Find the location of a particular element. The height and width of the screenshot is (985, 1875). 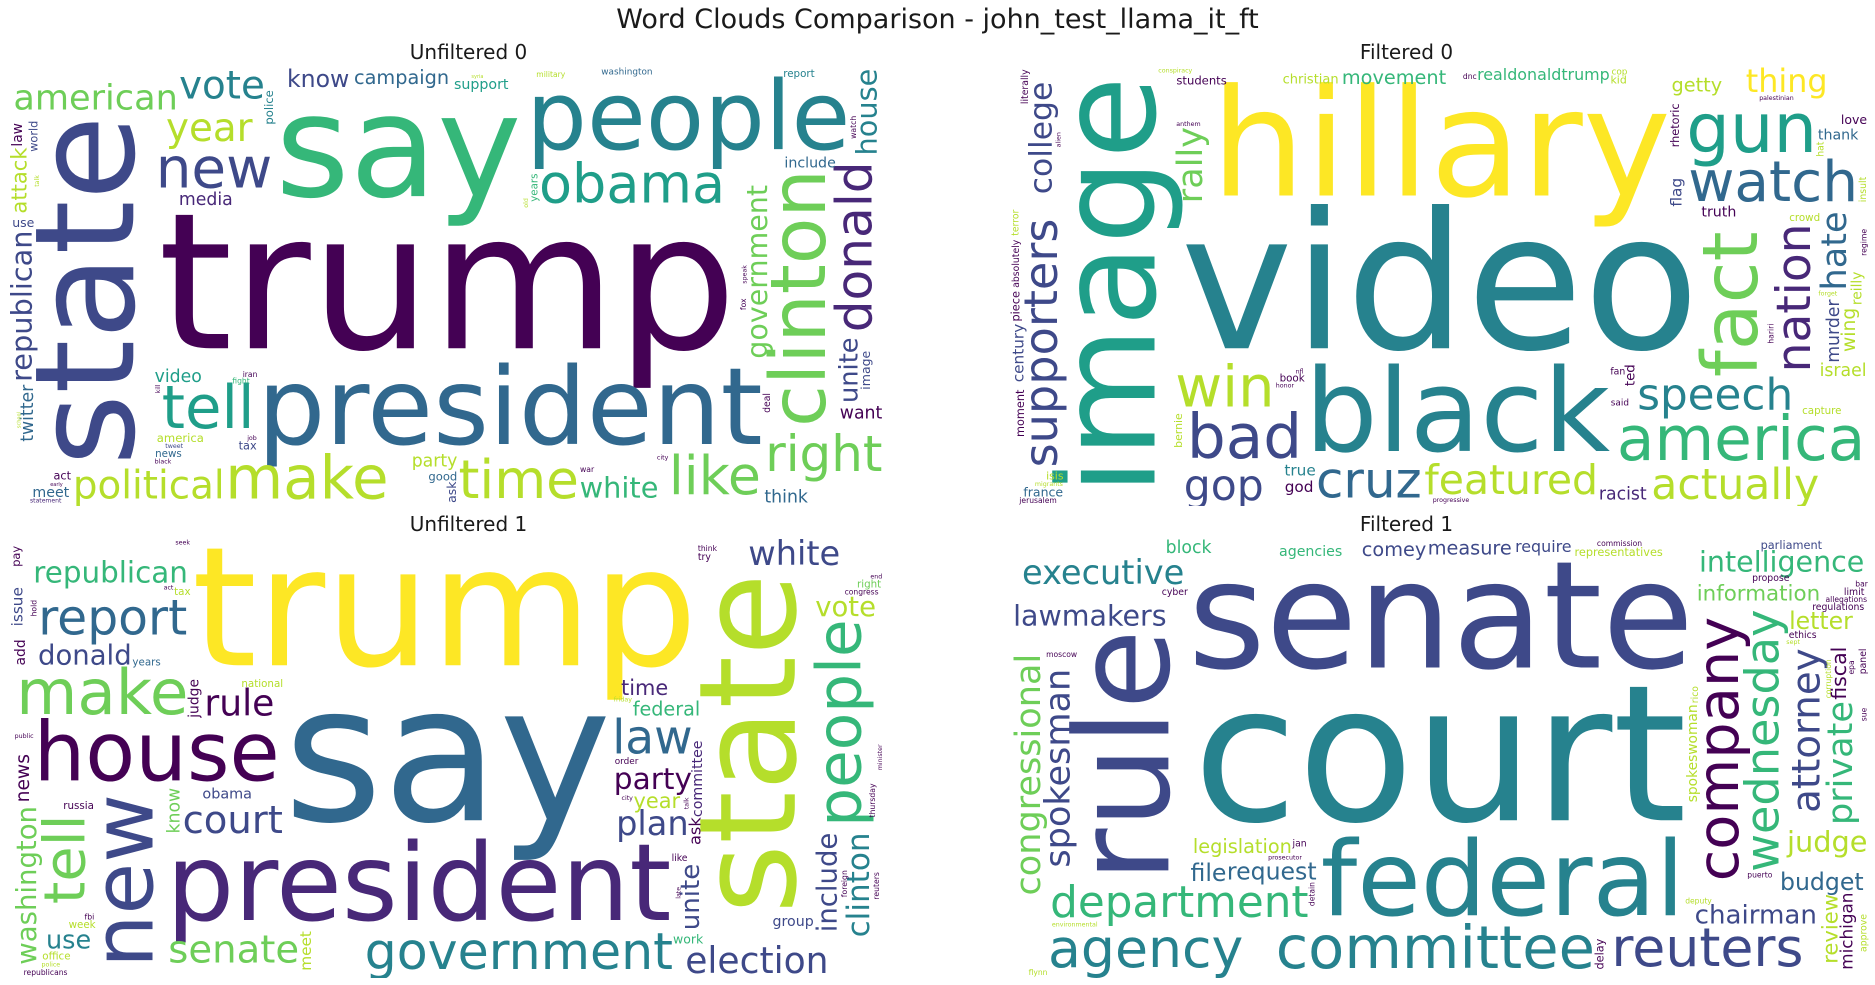

word-label: jan is located at coordinates (1299, 843).